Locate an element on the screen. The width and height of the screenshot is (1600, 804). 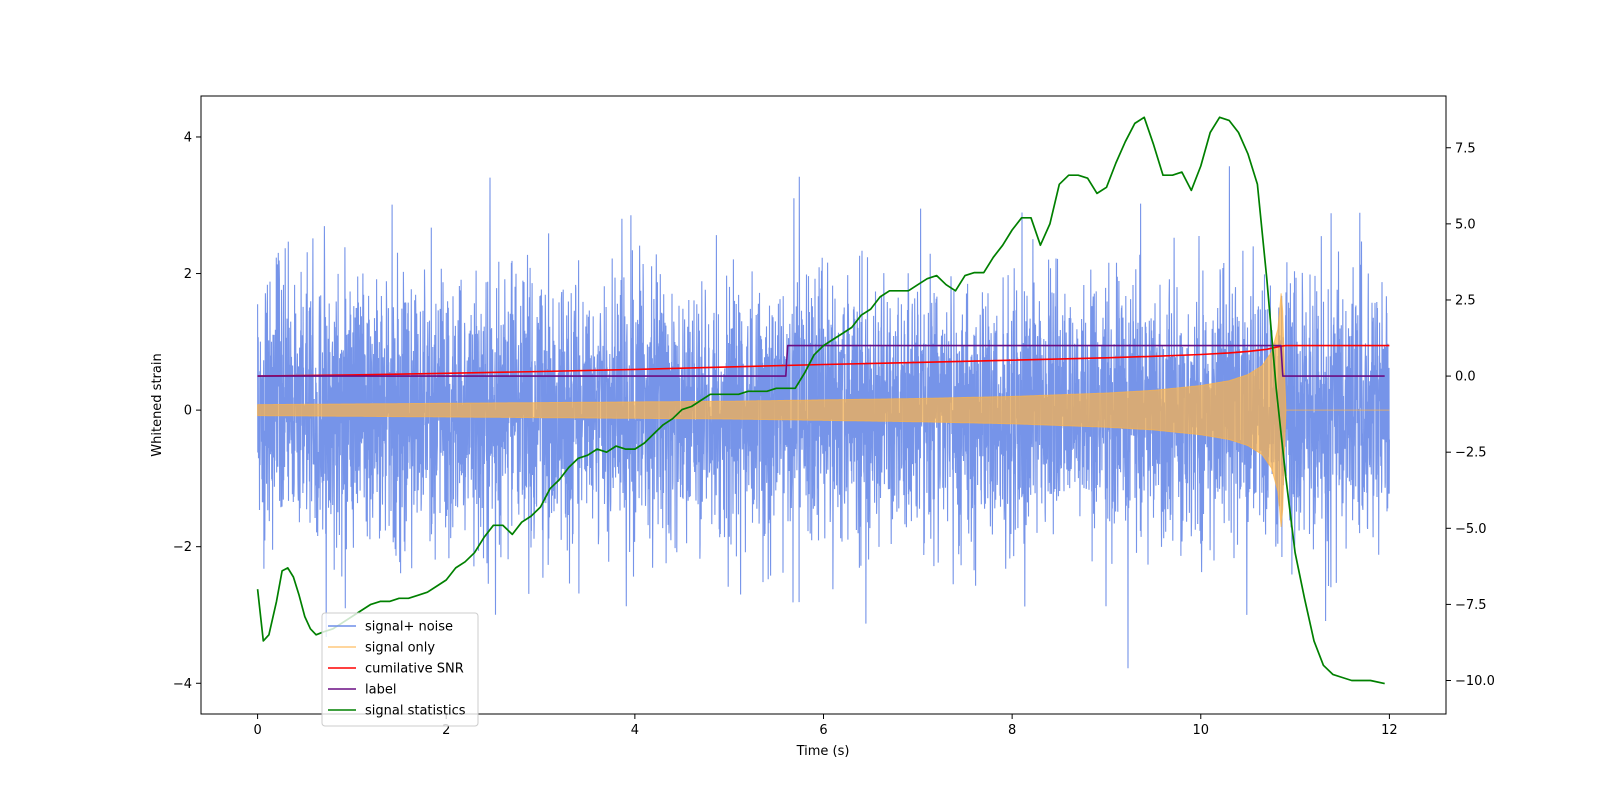
x-tick-label: 0 is located at coordinates (257, 730).